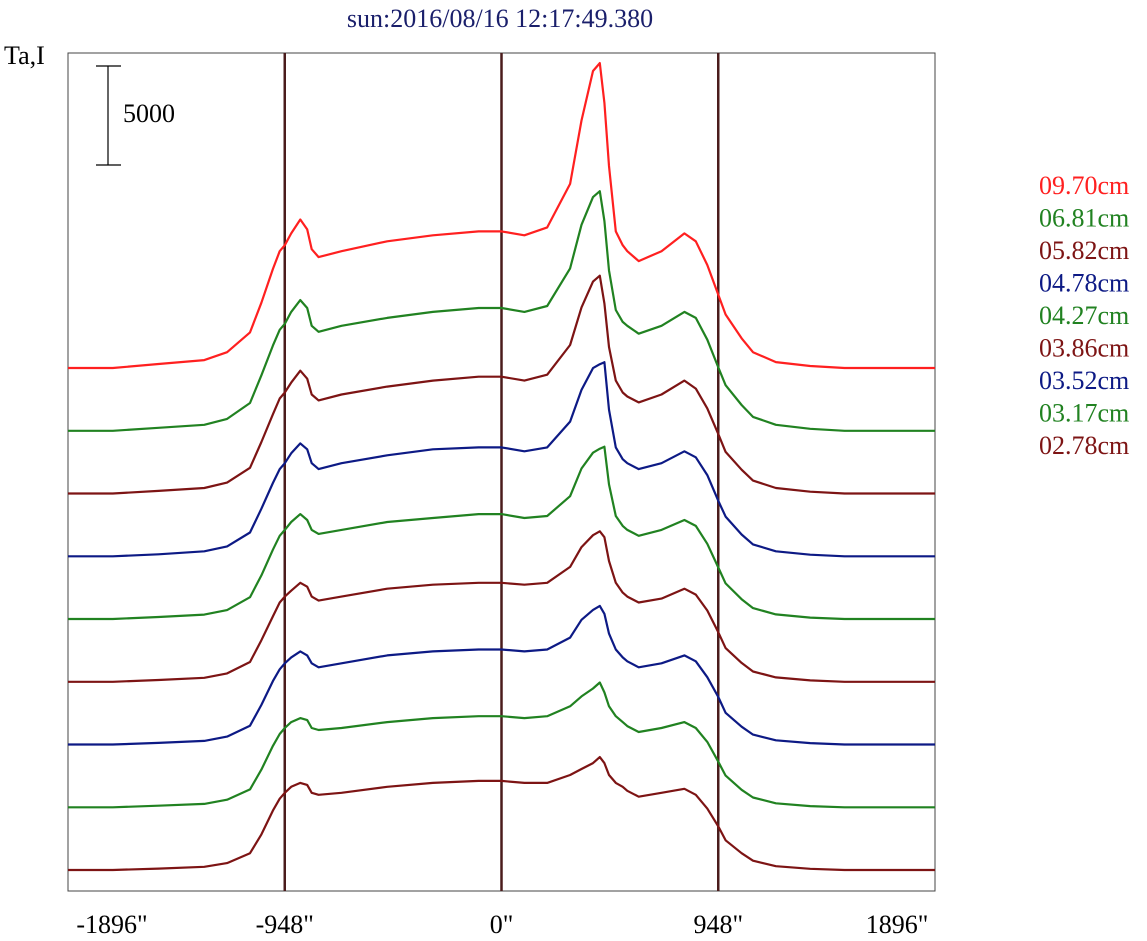 The width and height of the screenshot is (1147, 941). What do you see at coordinates (1084, 413) in the screenshot?
I see `legend-entry-03.17cm: 03.17cm` at bounding box center [1084, 413].